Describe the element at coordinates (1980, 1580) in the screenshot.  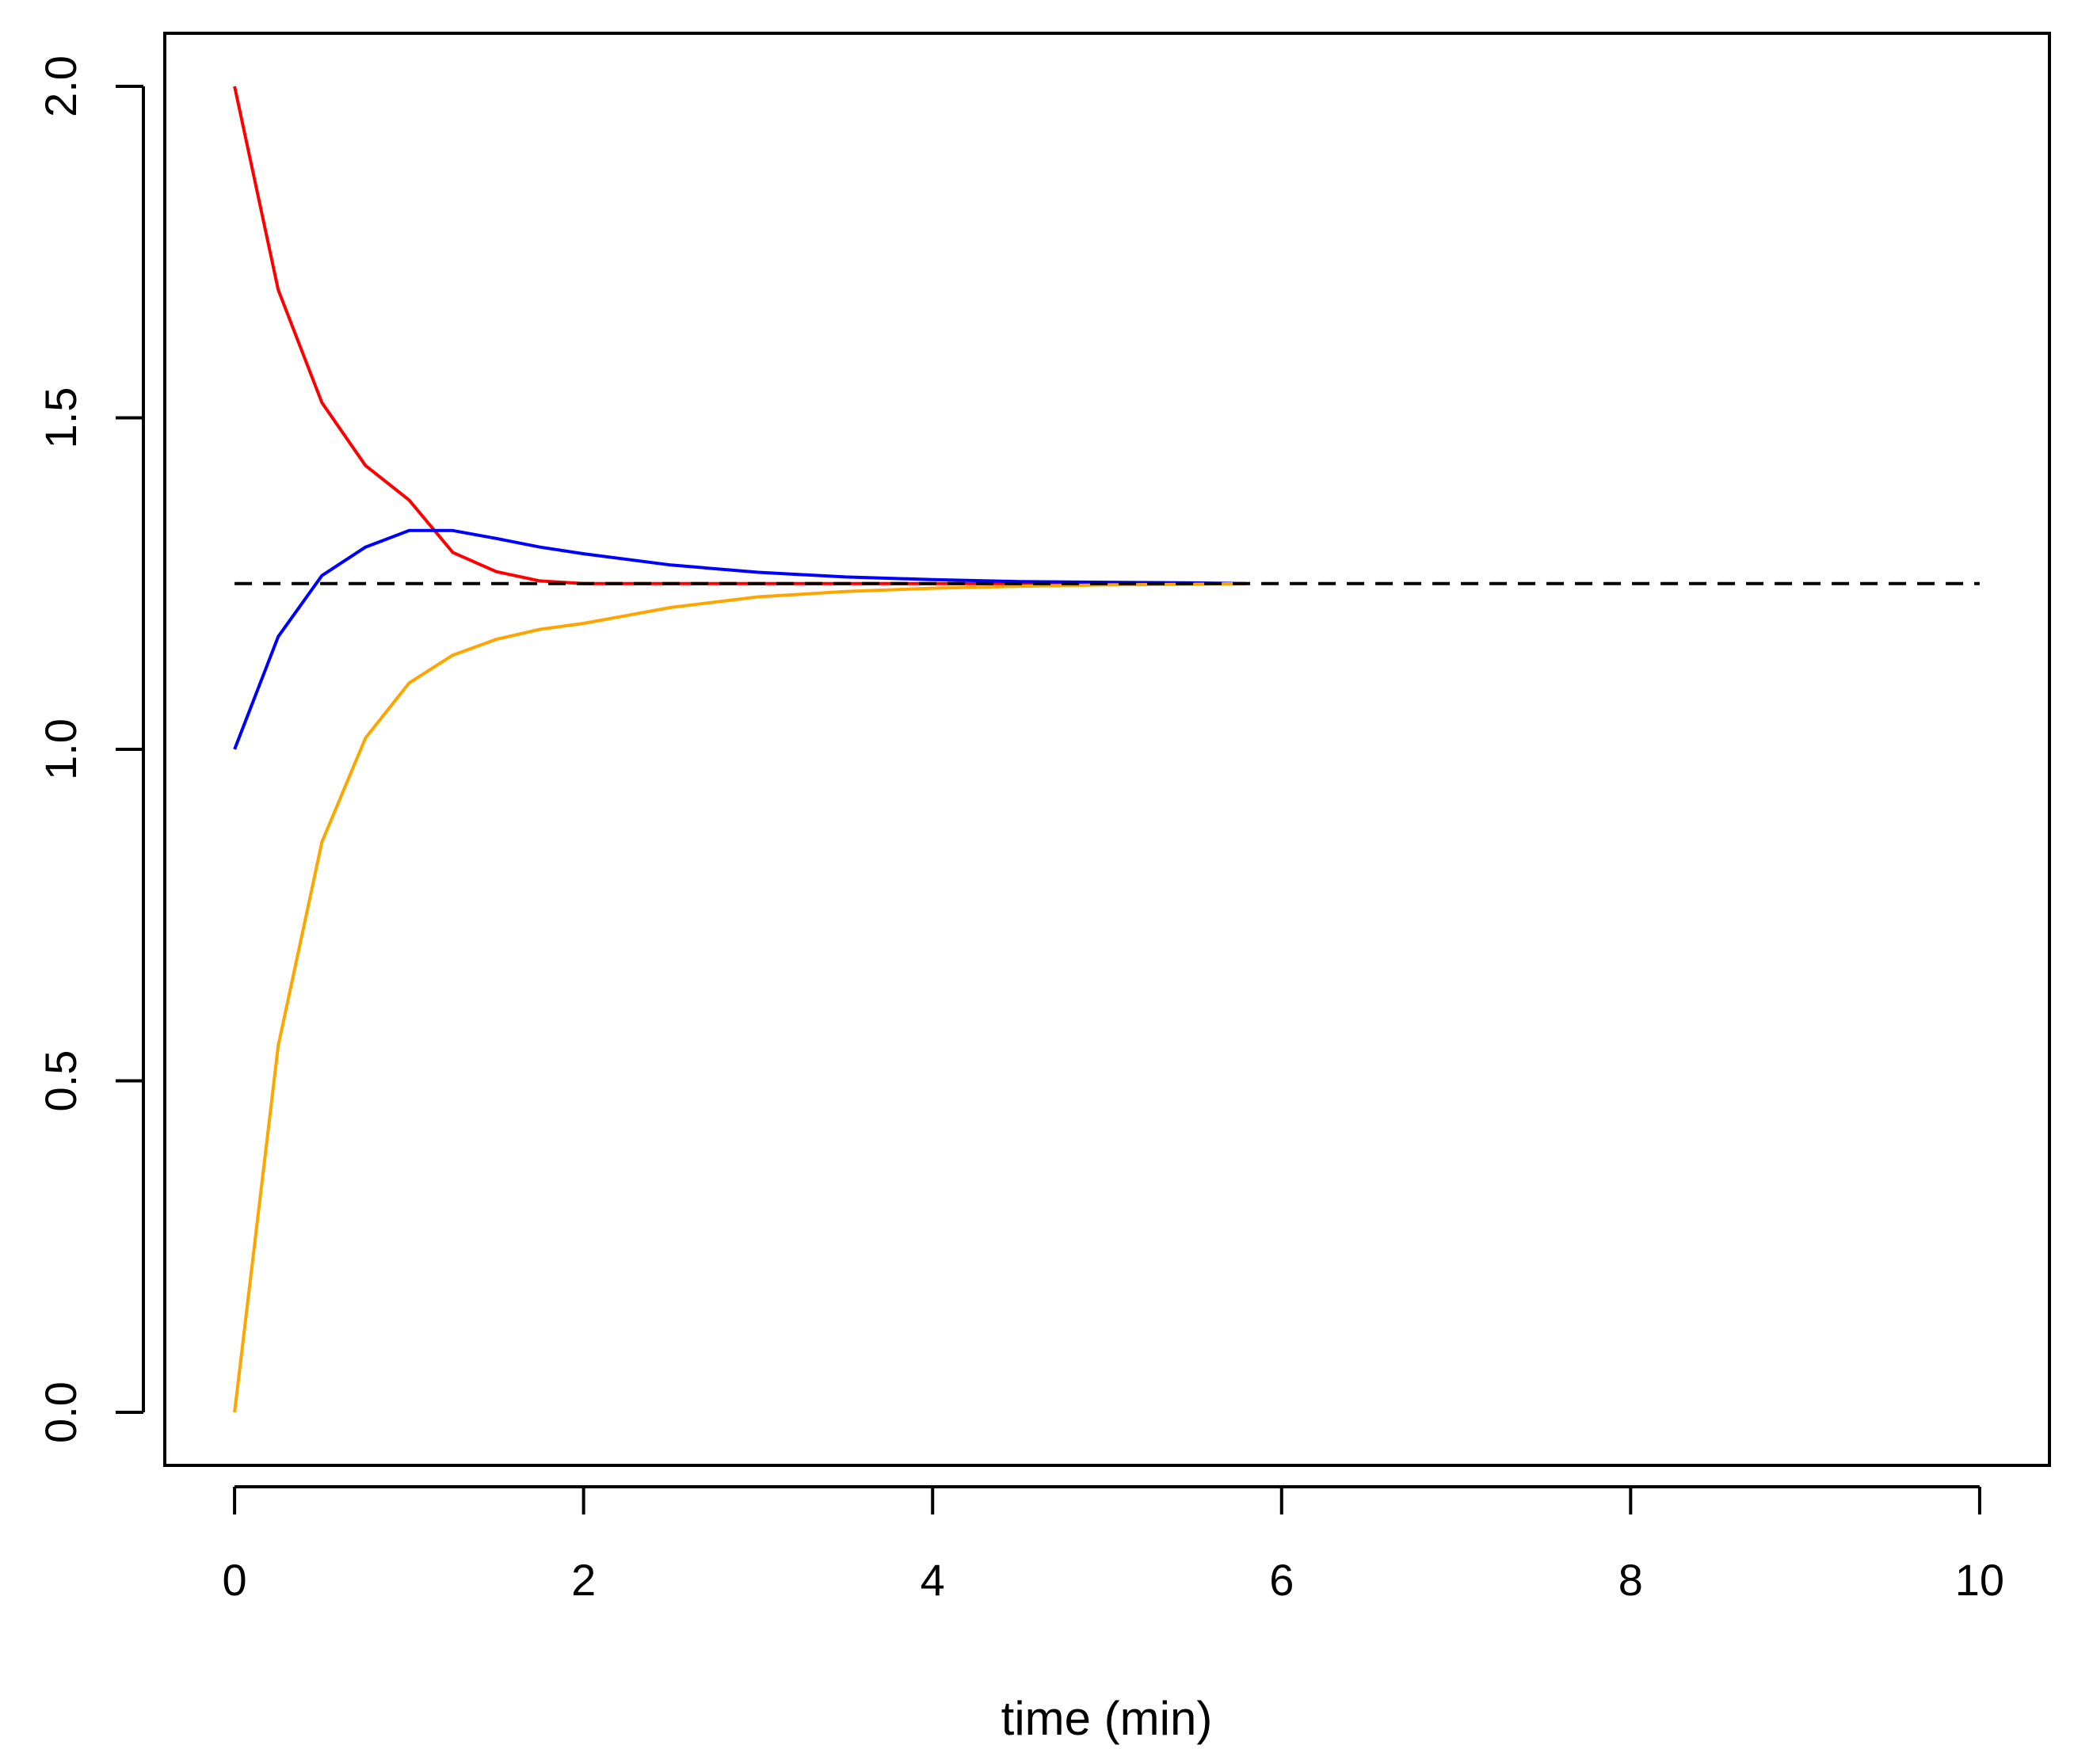
I see `x-tick-label: 10` at that location.